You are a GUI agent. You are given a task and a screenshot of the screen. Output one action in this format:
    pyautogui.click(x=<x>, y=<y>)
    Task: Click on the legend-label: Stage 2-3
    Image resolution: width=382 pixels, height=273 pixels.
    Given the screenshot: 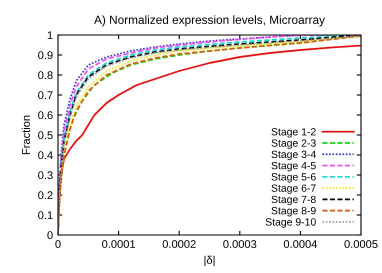 What is the action you would take?
    pyautogui.click(x=294, y=144)
    